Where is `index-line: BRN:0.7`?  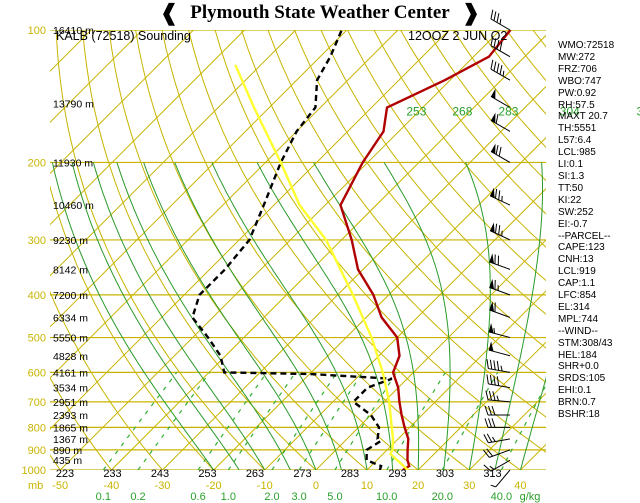
index-line: BRN:0.7 is located at coordinates (577, 403).